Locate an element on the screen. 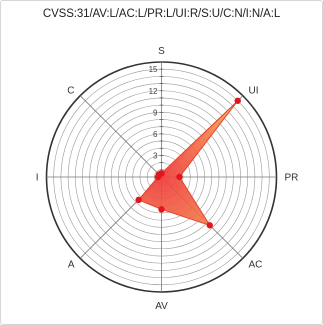  data-point-c is located at coordinates (159, 174).